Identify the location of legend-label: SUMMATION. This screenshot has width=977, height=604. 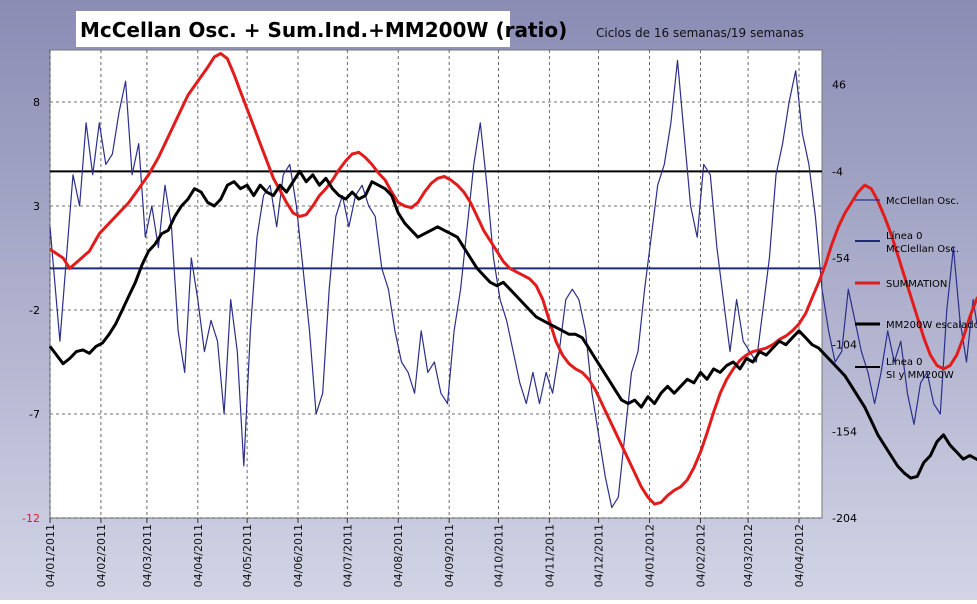
(916, 284).